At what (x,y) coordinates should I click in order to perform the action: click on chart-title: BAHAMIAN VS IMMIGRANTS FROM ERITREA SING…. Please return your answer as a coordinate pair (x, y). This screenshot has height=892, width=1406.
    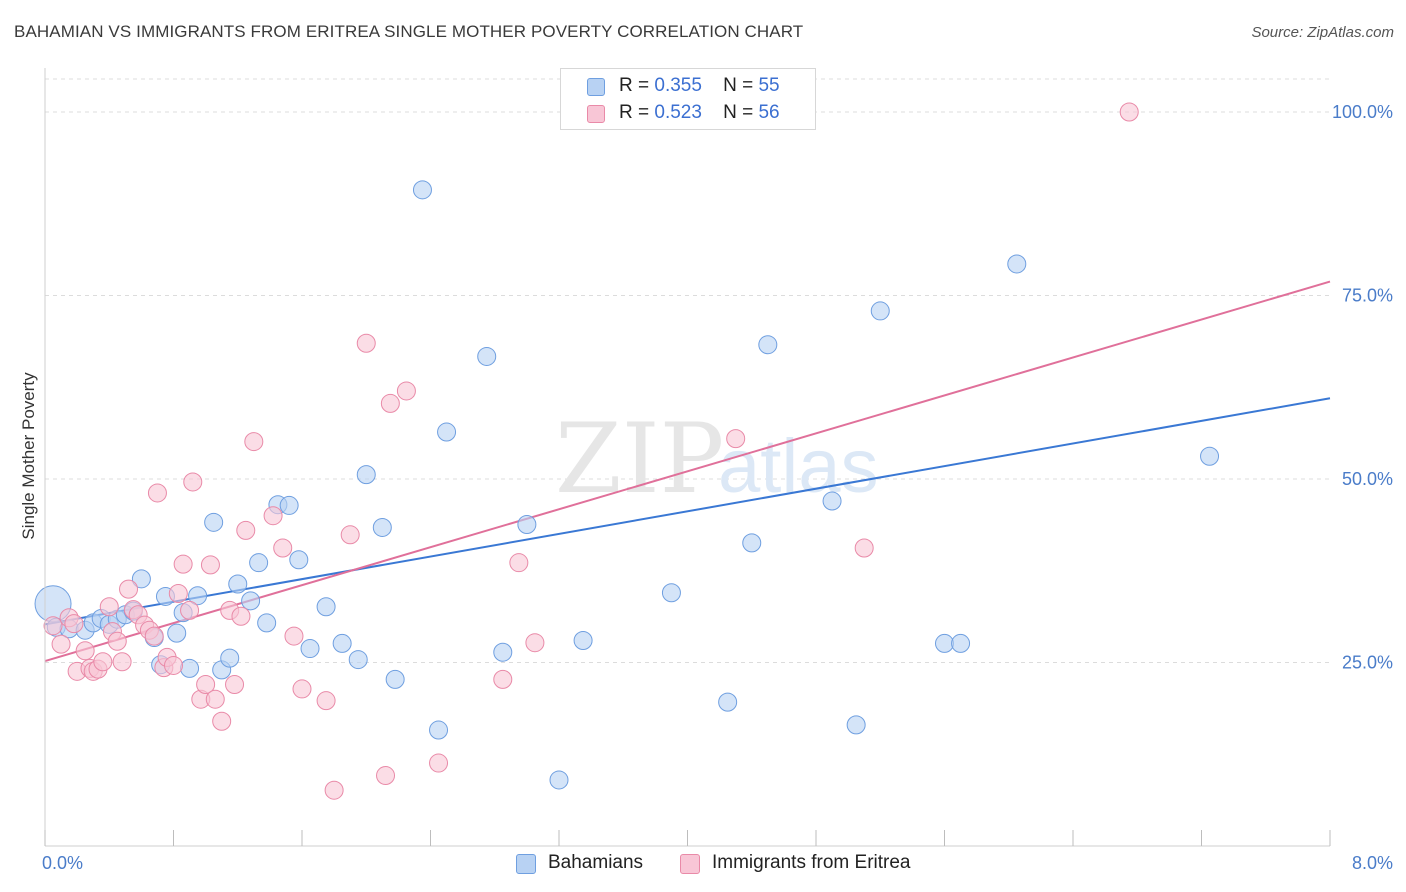
    Looking at the image, I should click on (409, 31).